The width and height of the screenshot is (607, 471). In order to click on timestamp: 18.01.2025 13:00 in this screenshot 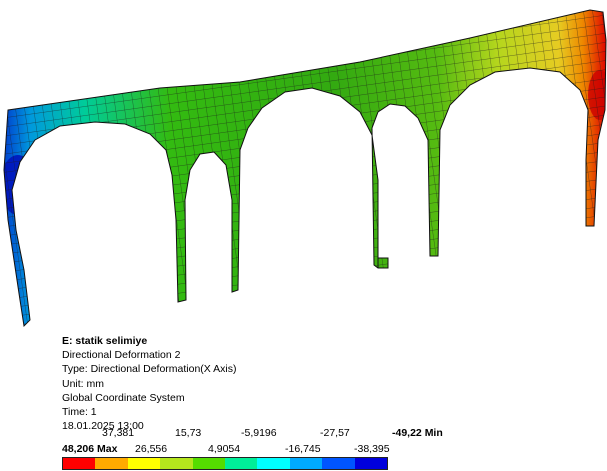, I will do `click(103, 426)`.